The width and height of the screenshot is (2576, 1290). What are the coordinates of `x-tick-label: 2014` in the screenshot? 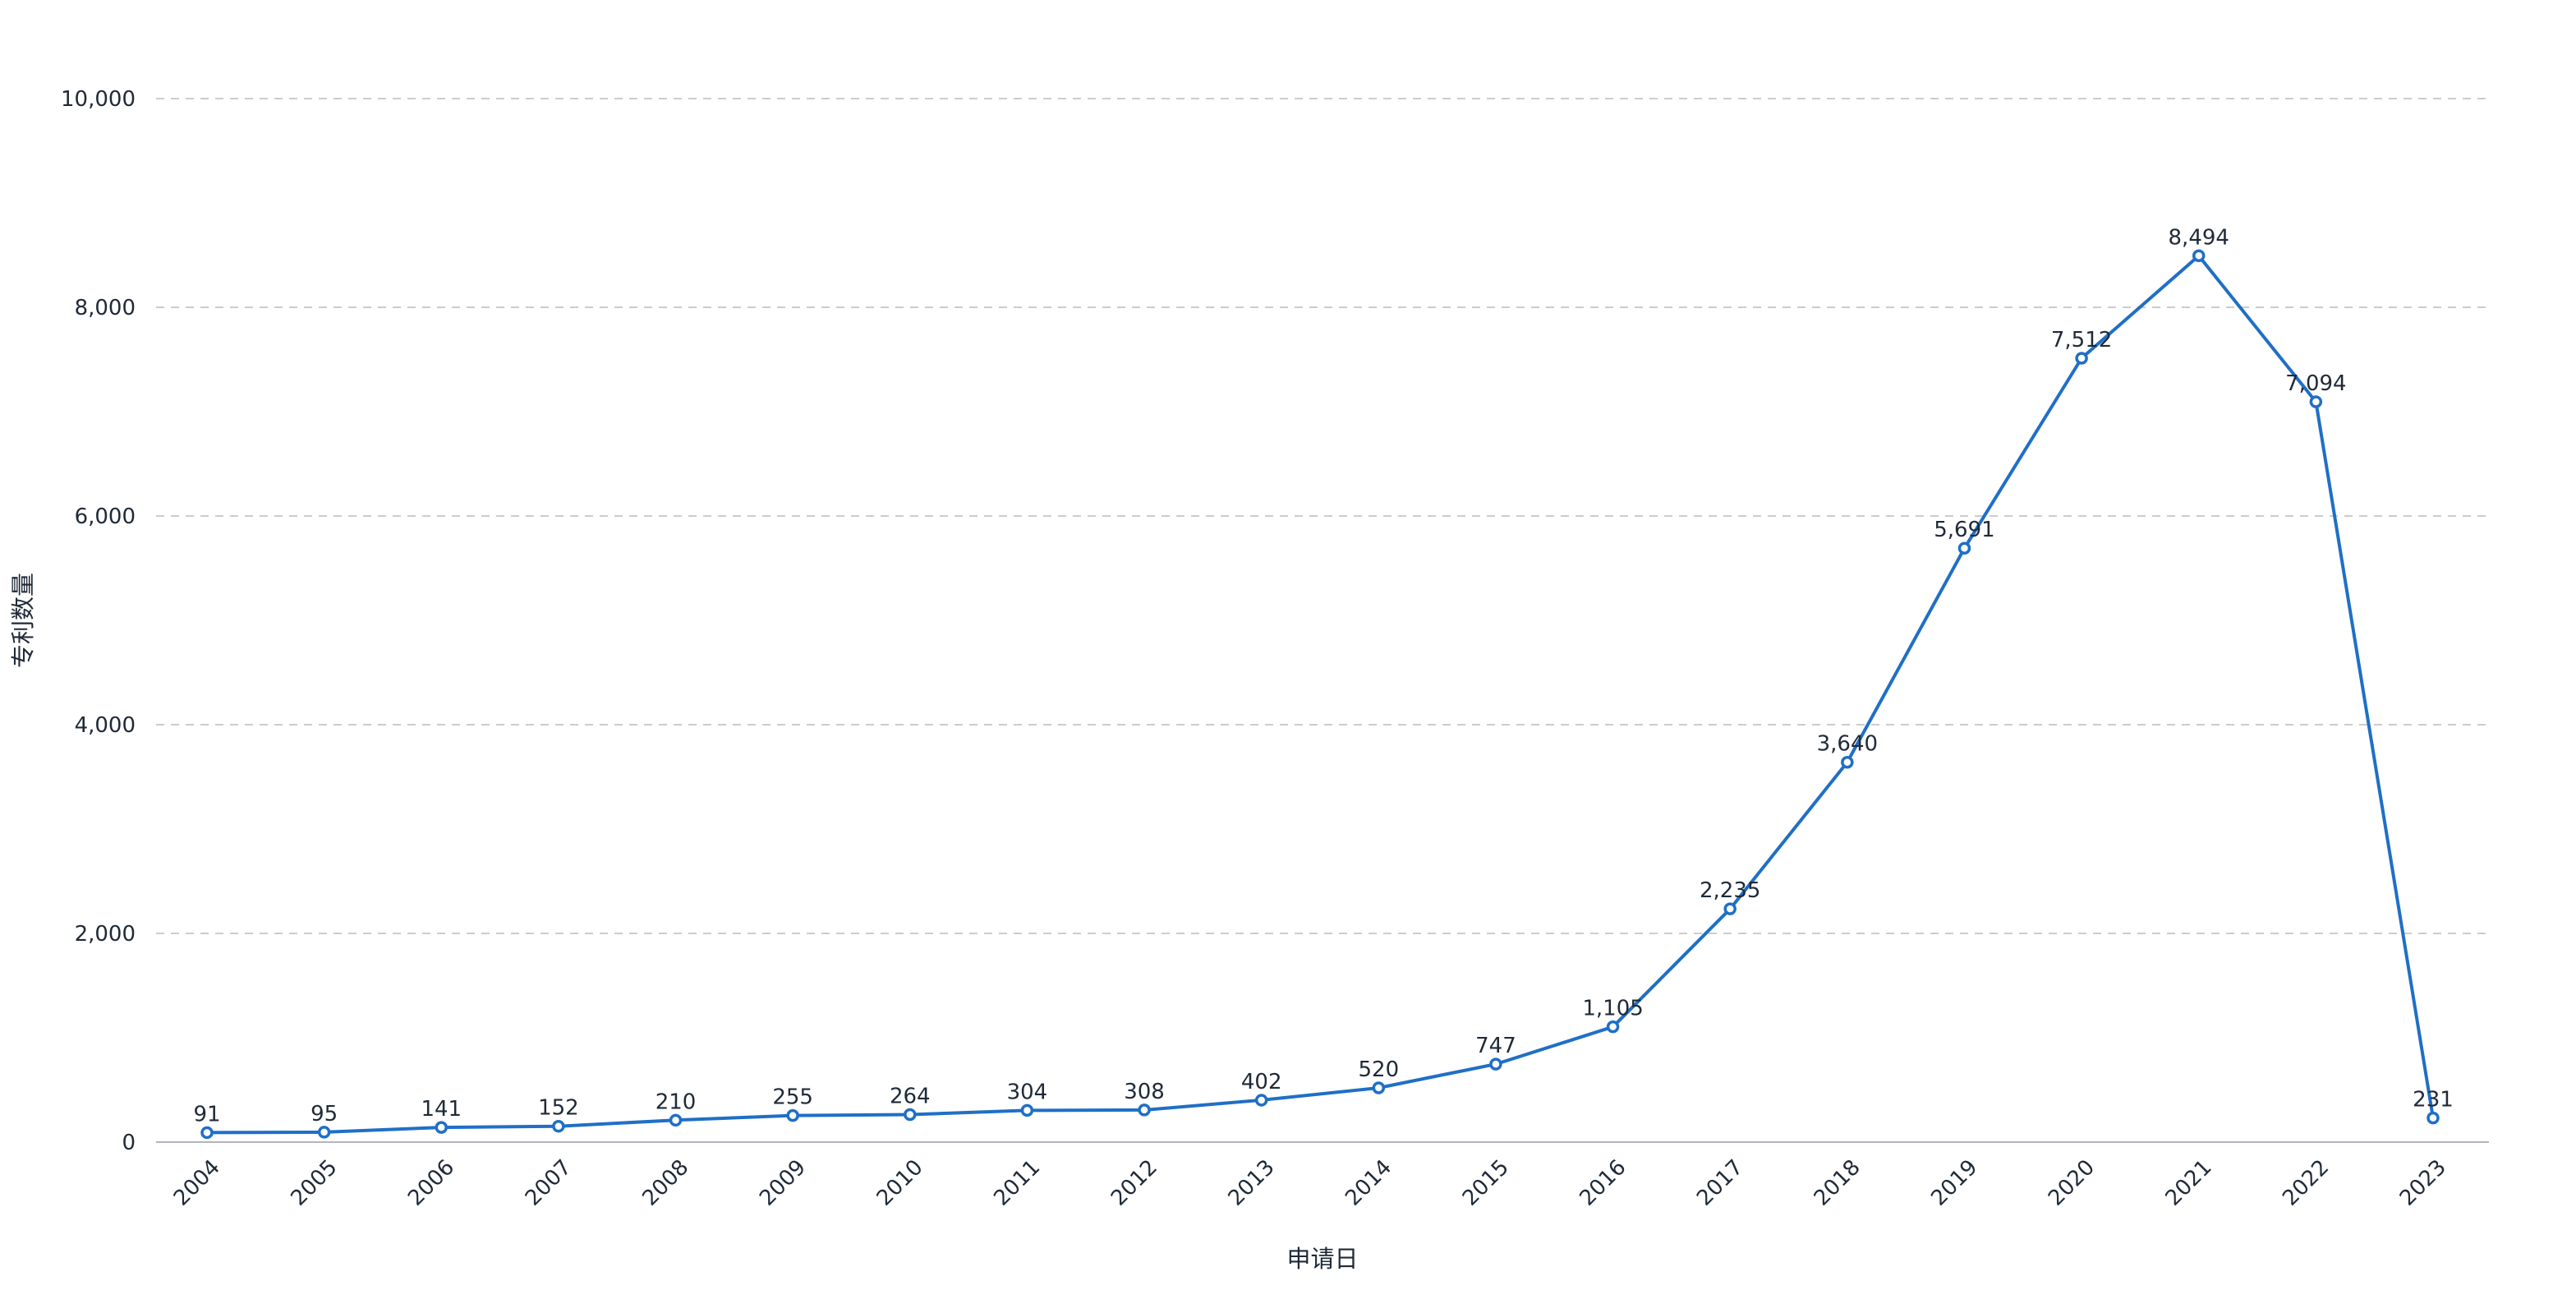 It's located at (1368, 1183).